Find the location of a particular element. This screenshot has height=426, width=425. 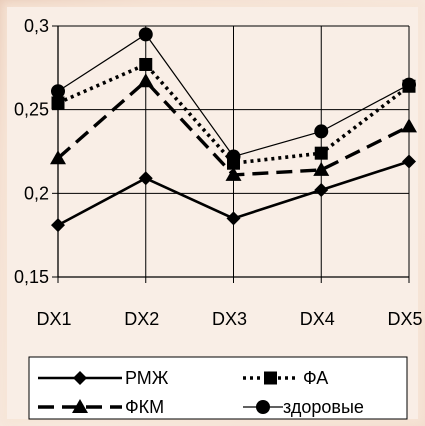

y-tick-label: 0,3 is located at coordinates (36, 26).